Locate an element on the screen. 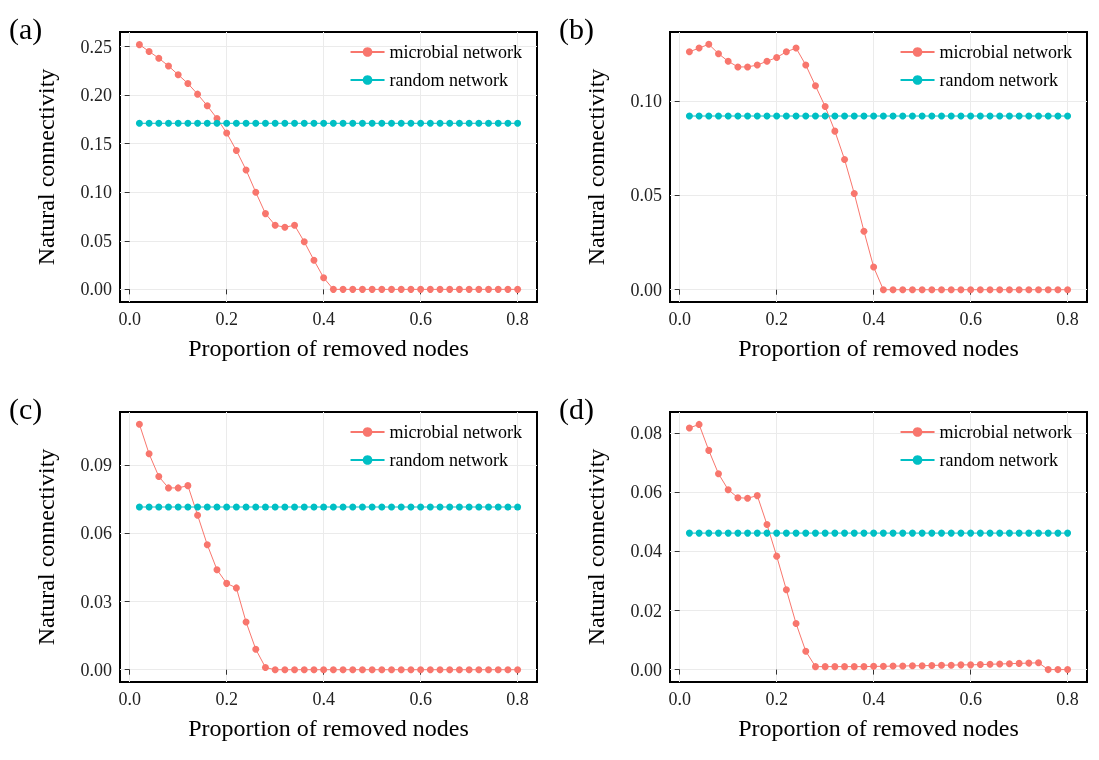 Image resolution: width=1099 pixels, height=760 pixels. x-tick-label: 0.2 is located at coordinates (226, 319).